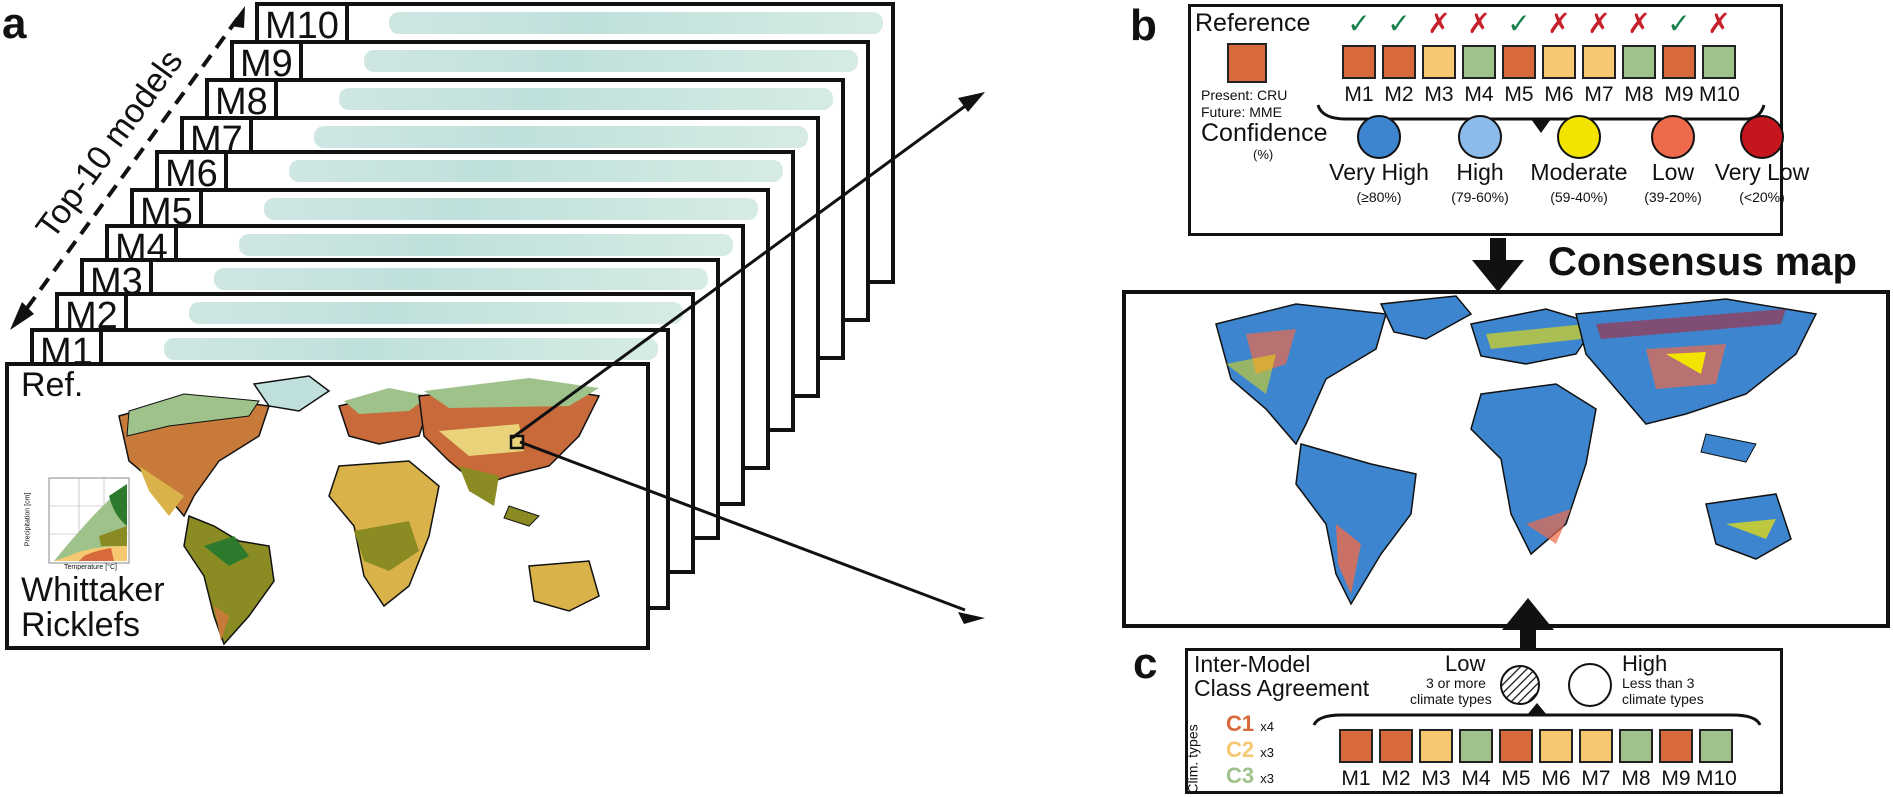  I want to click on confidence-title: Confidence, so click(1264, 133).